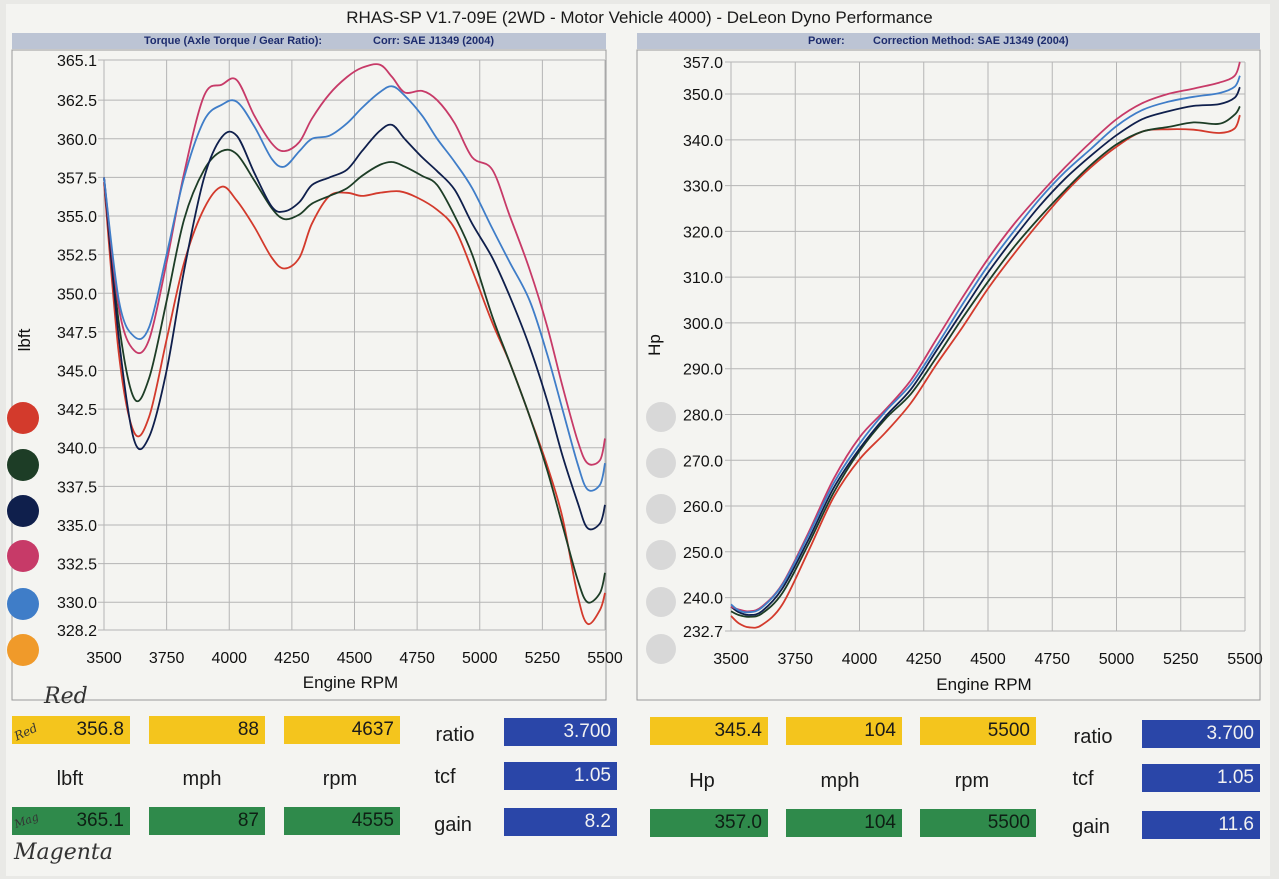  Describe the element at coordinates (703, 415) in the screenshot. I see `power-y-tick-label: 280.0` at that location.